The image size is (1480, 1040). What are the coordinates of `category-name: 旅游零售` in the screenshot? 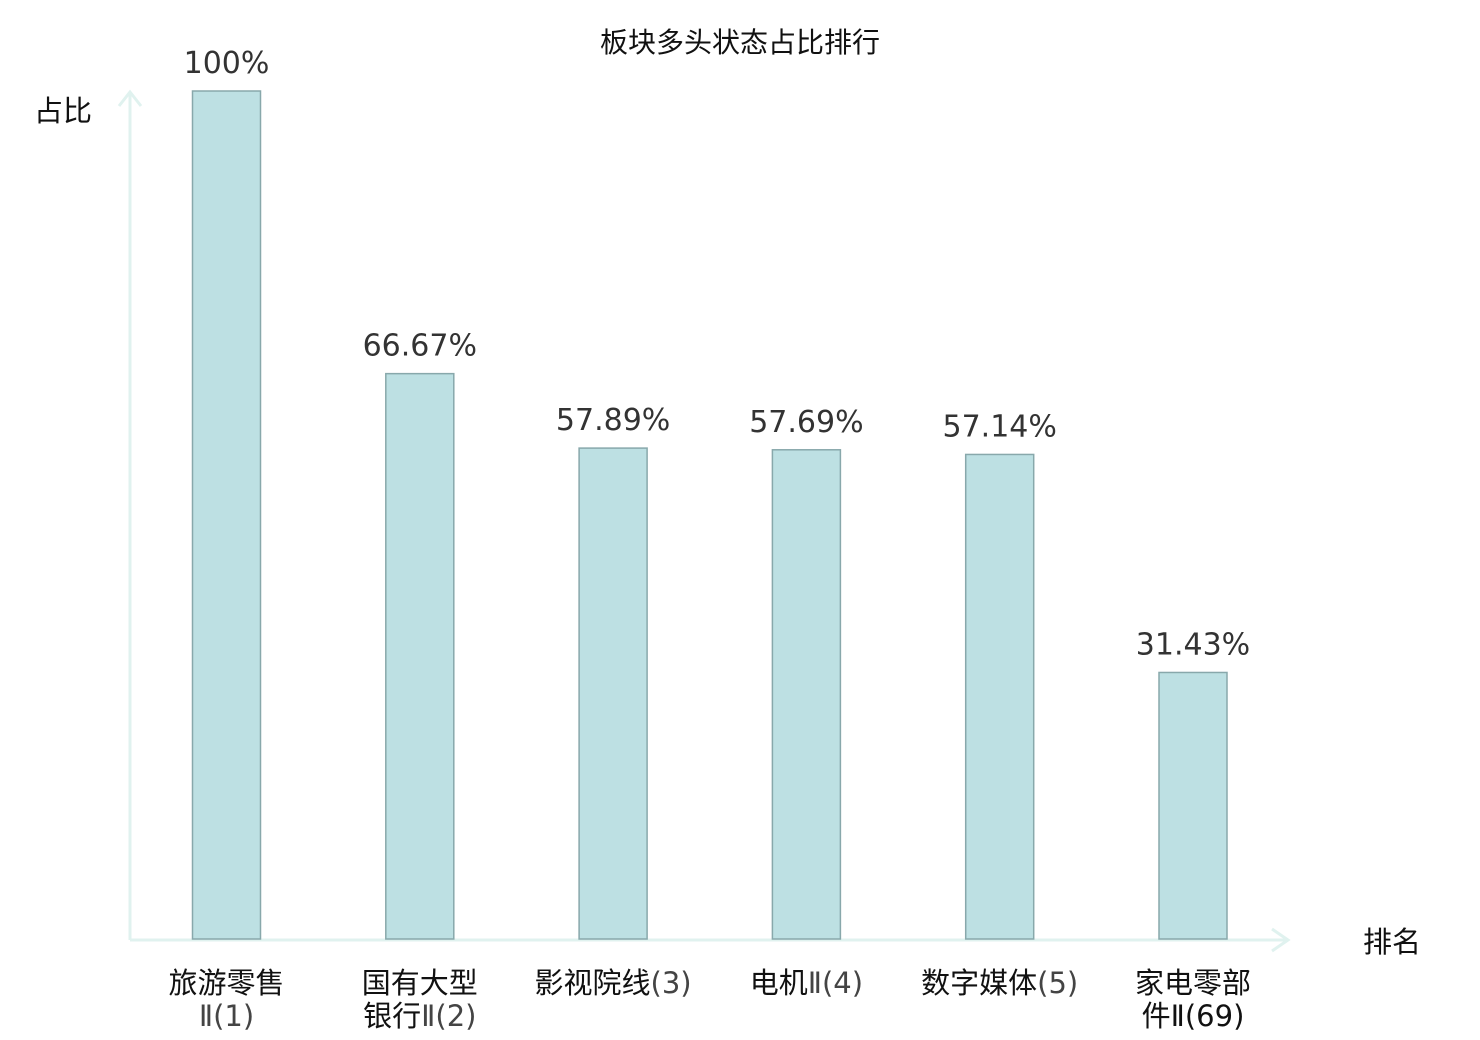 It's located at (226, 983).